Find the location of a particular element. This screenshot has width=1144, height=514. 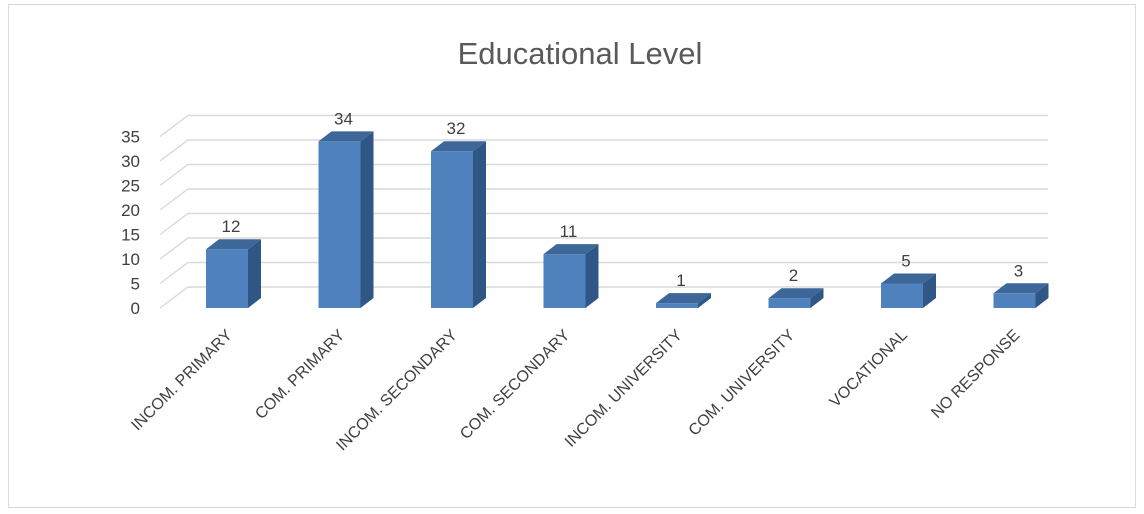

x-tick-label: INCOM. SECONDARY is located at coordinates (397, 391).